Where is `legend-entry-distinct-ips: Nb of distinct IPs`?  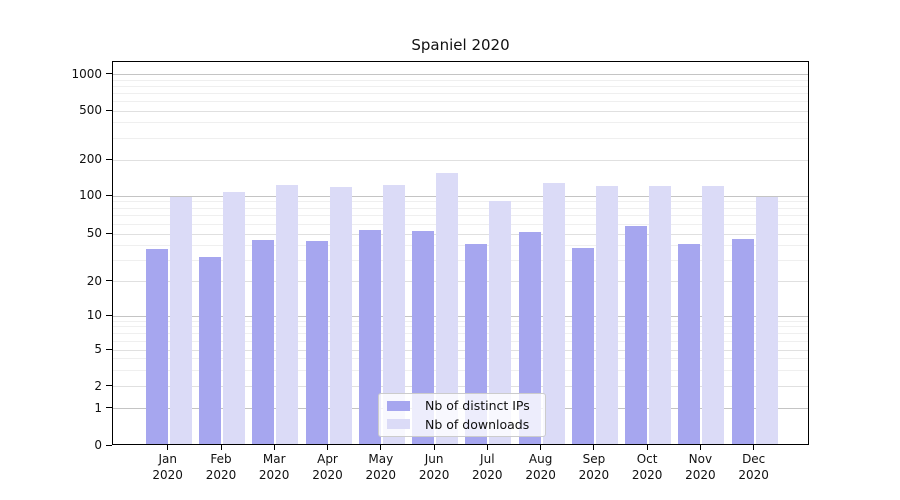
legend-entry-distinct-ips: Nb of distinct IPs is located at coordinates (462, 406).